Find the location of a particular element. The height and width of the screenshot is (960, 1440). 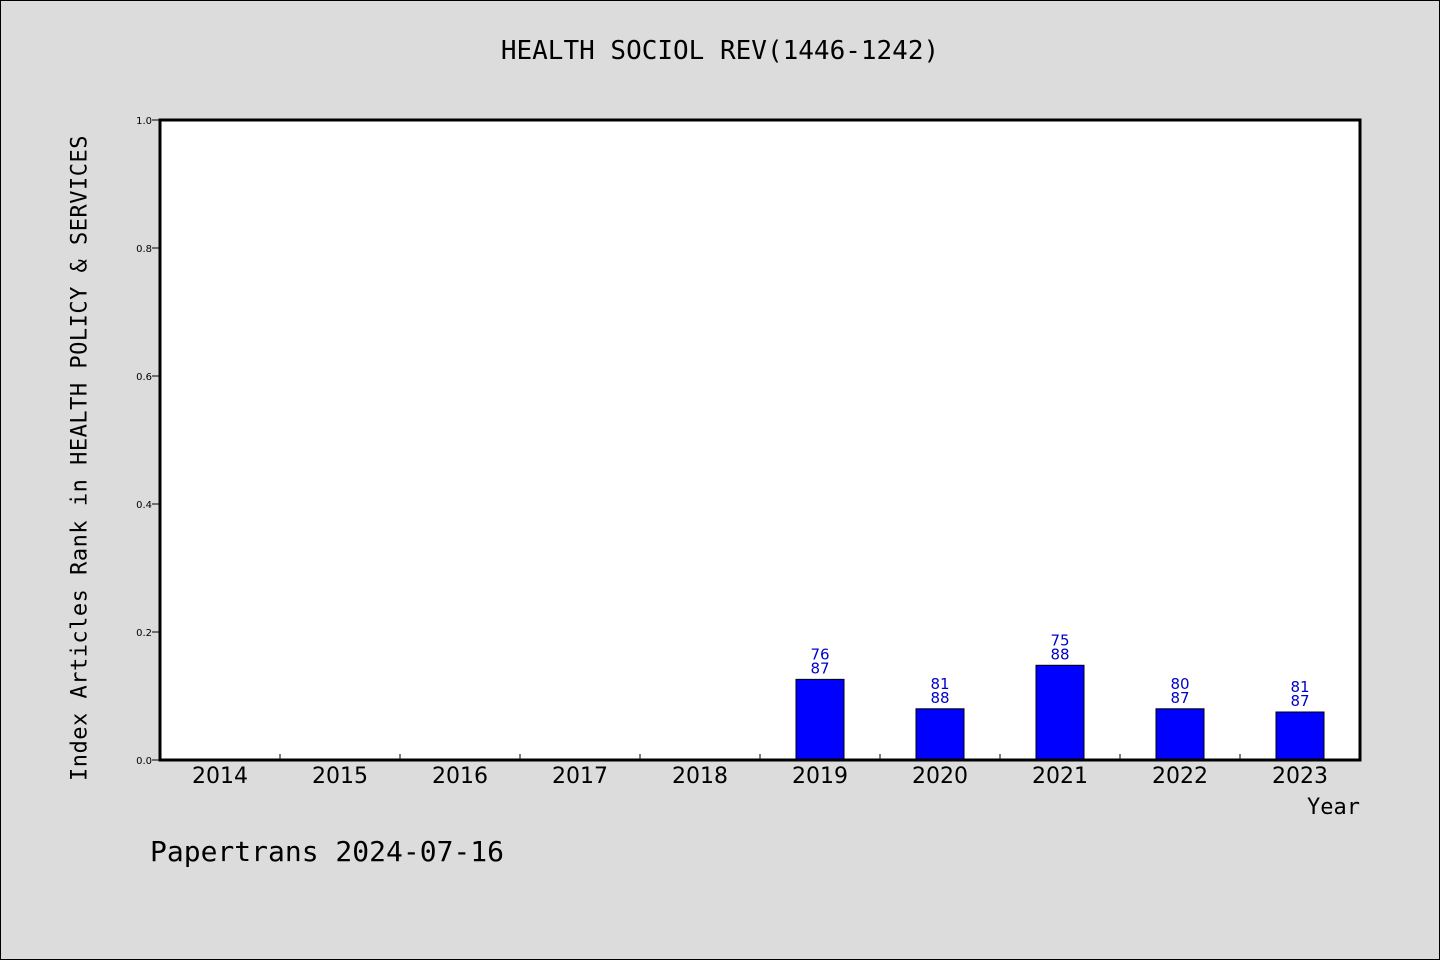

chart-title: HEALTH SOCIOL REV(1446-1242) is located at coordinates (720, 51).